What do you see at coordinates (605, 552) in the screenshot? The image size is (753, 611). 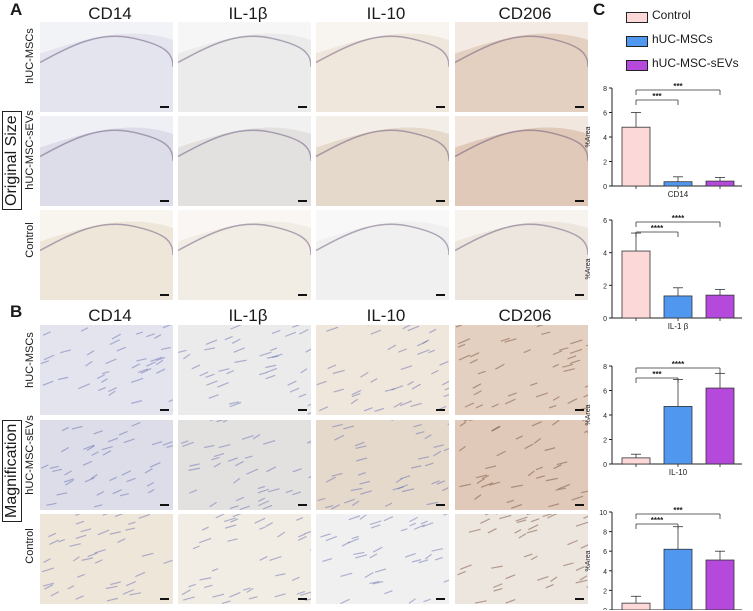 I see `chart-3-ytick-label-3: 6` at bounding box center [605, 552].